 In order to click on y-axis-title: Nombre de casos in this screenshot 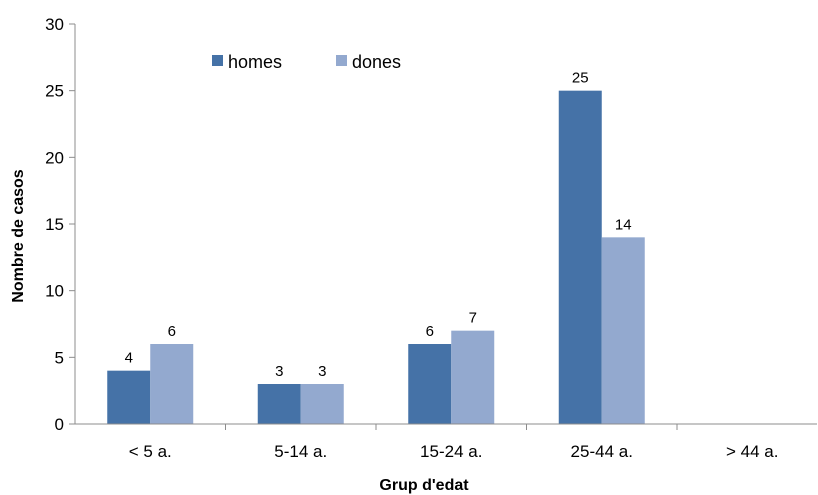, I will do `click(18, 235)`.